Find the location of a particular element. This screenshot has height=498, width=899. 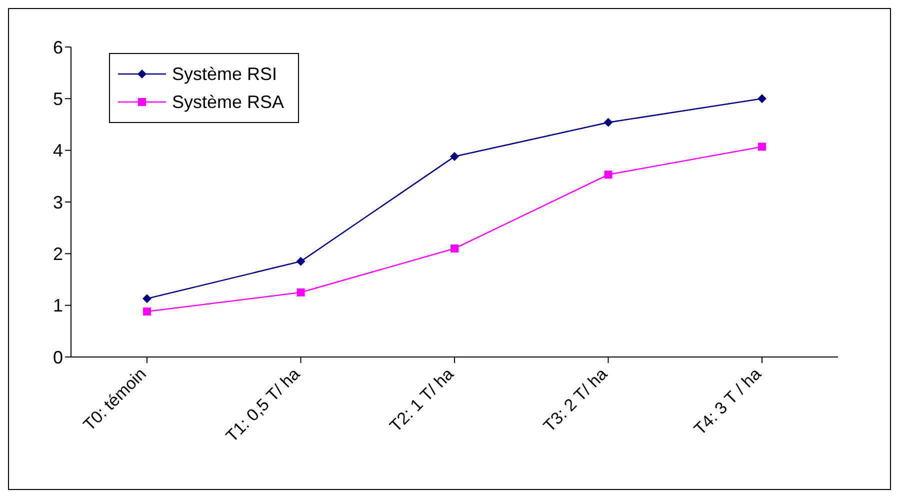

x-tick-label: T1: 0,5 T/ ha is located at coordinates (263, 405).